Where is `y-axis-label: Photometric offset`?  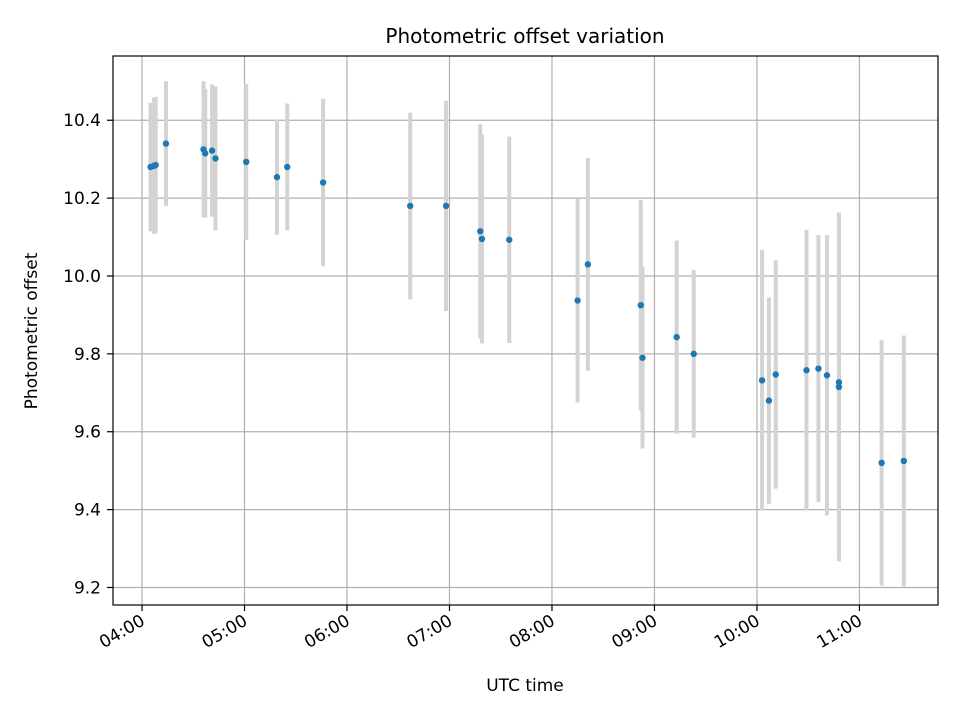 y-axis-label: Photometric offset is located at coordinates (32, 330).